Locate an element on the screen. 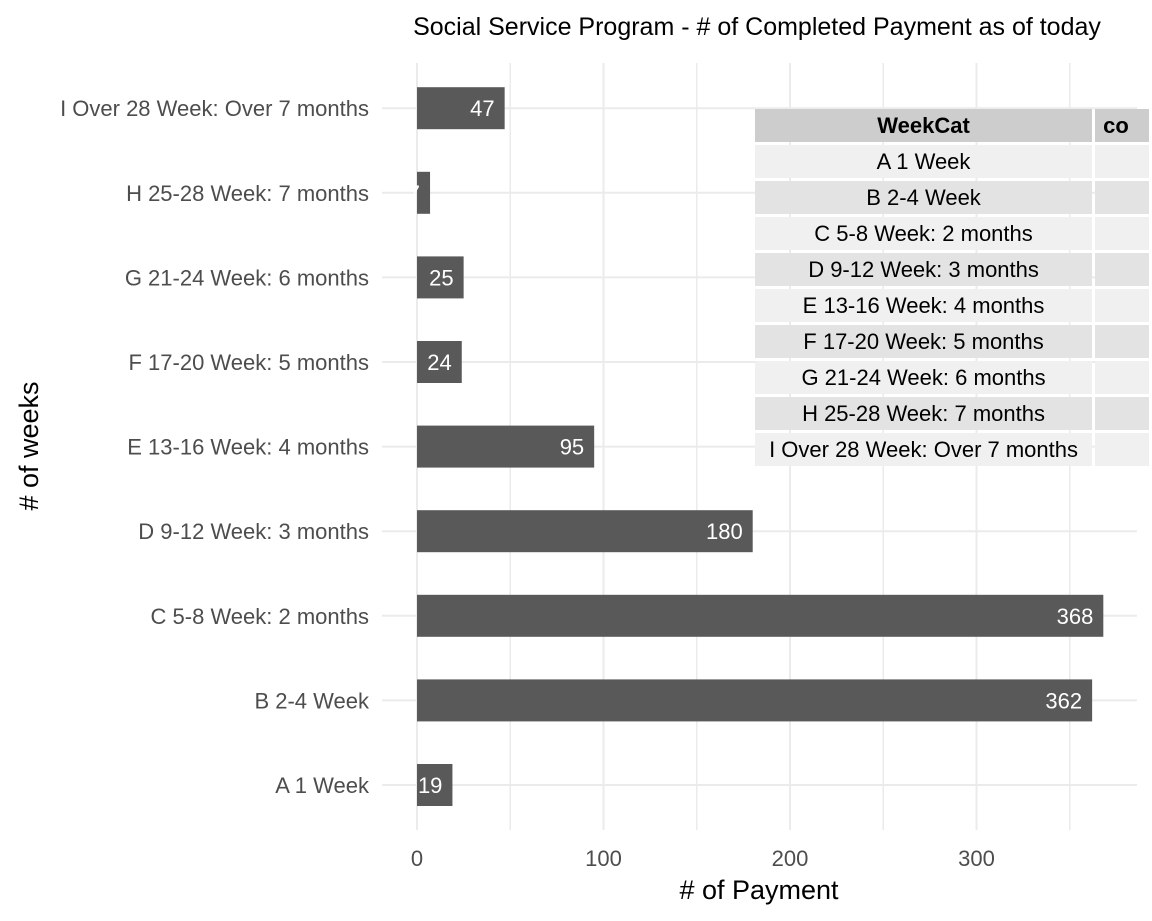 The width and height of the screenshot is (1152, 921). bar-value-label: 7 is located at coordinates (414, 193).